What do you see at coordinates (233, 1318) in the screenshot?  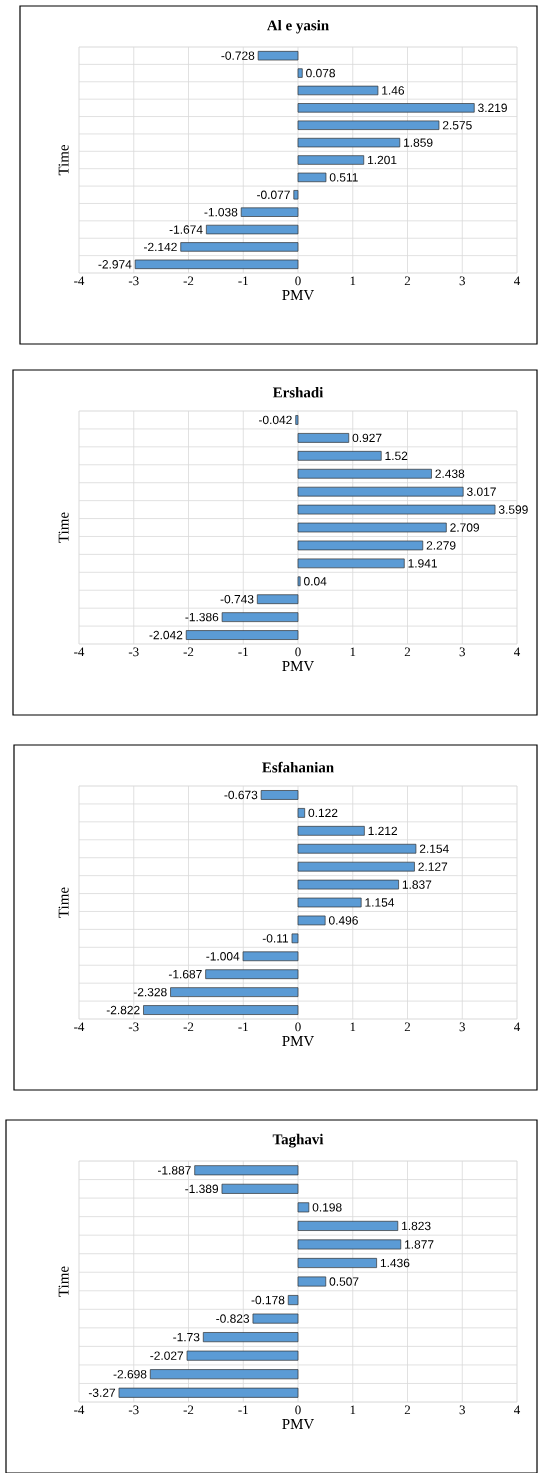 I see `data-label: -0.823` at bounding box center [233, 1318].